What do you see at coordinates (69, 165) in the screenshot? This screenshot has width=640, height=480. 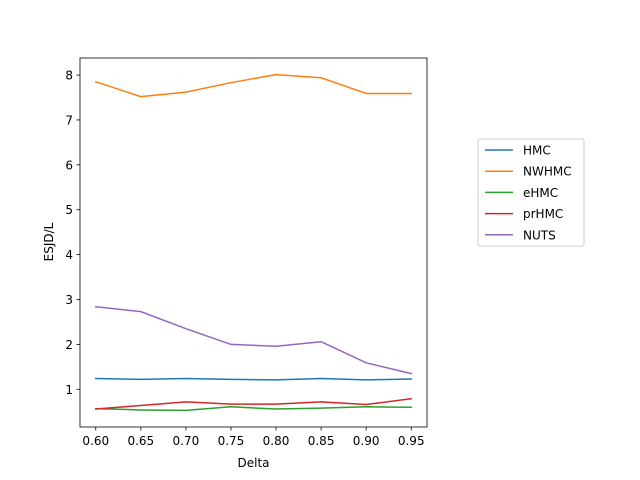 I see `y-tick-label: 6` at bounding box center [69, 165].